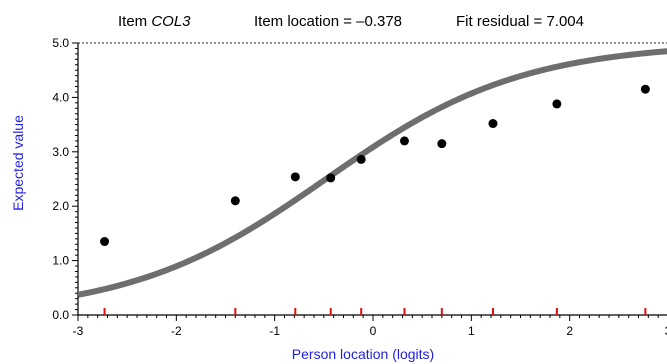 This screenshot has height=364, width=667. I want to click on x-tick-label: -2, so click(176, 331).